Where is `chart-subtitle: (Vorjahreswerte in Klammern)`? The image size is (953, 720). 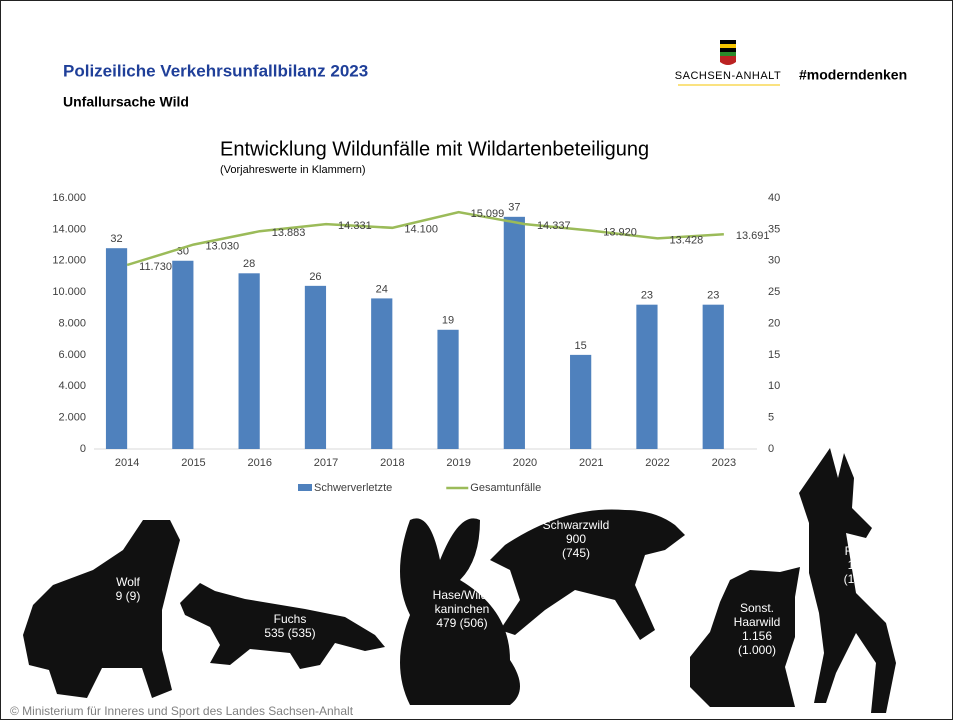
chart-subtitle: (Vorjahreswerte in Klammern) is located at coordinates (293, 170).